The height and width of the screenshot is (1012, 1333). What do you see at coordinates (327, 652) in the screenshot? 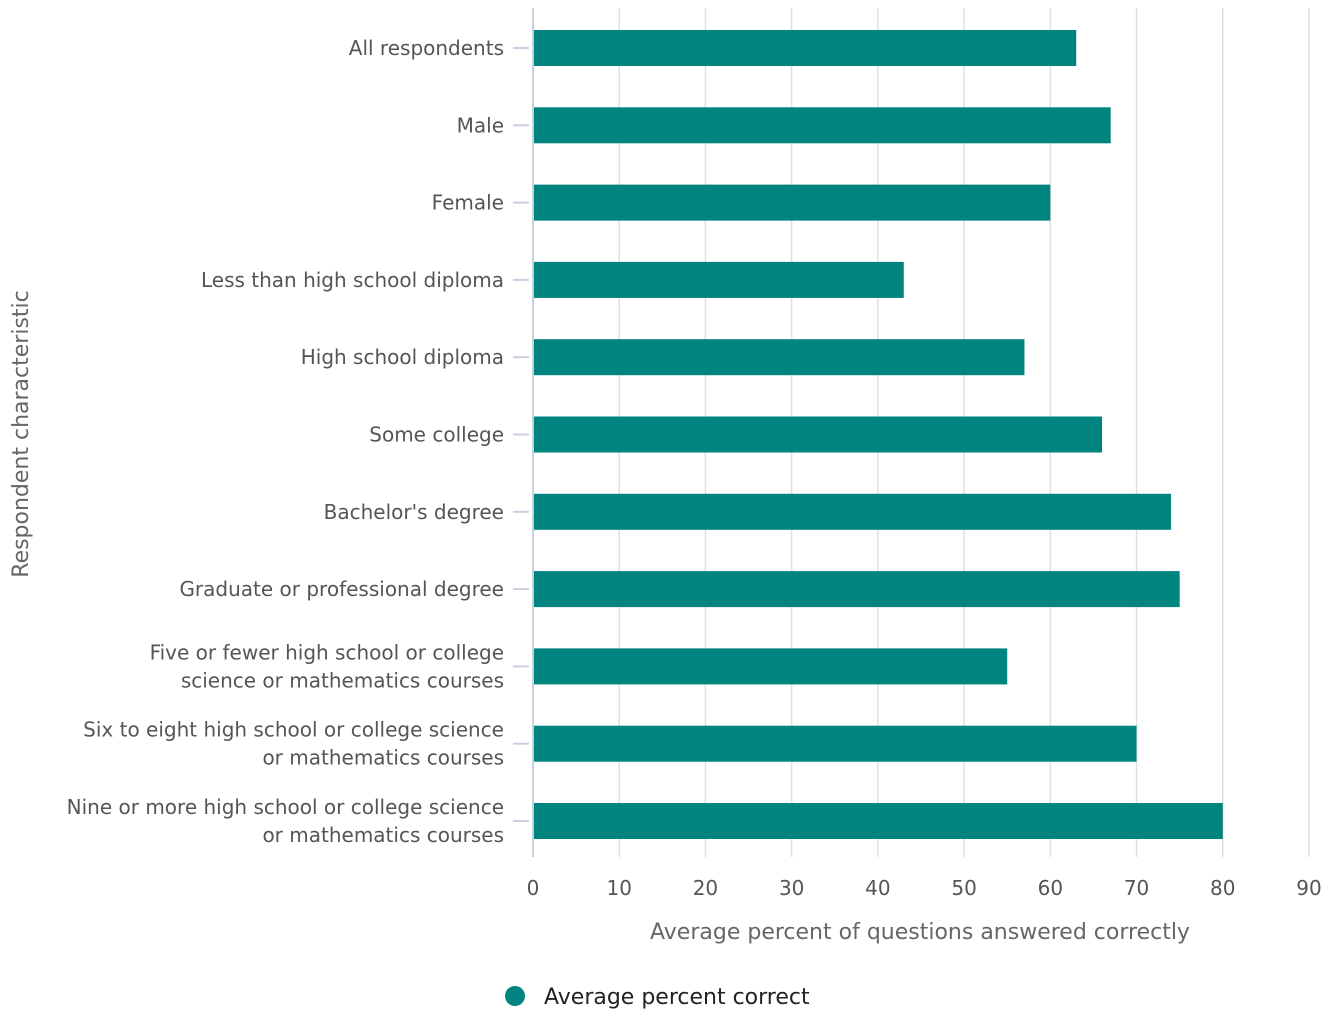
I see `category-label-line: Five or fewer high school or college` at bounding box center [327, 652].